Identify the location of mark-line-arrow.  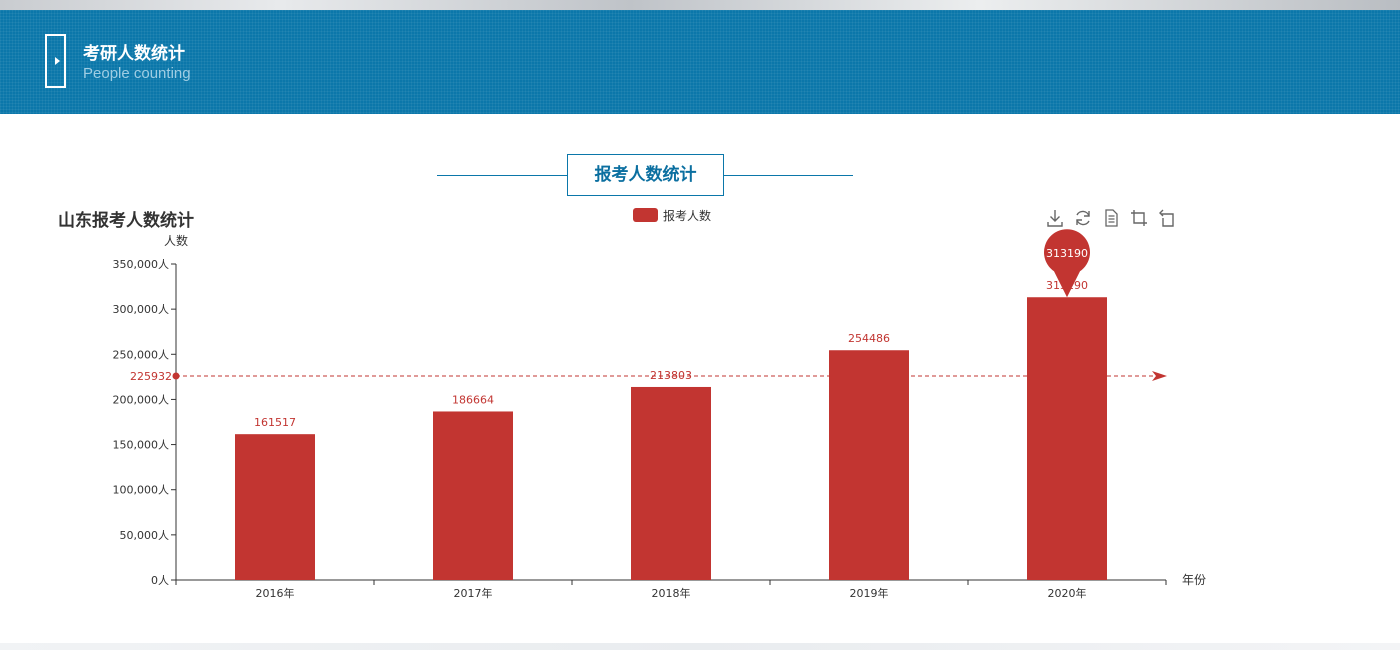
(1159, 376).